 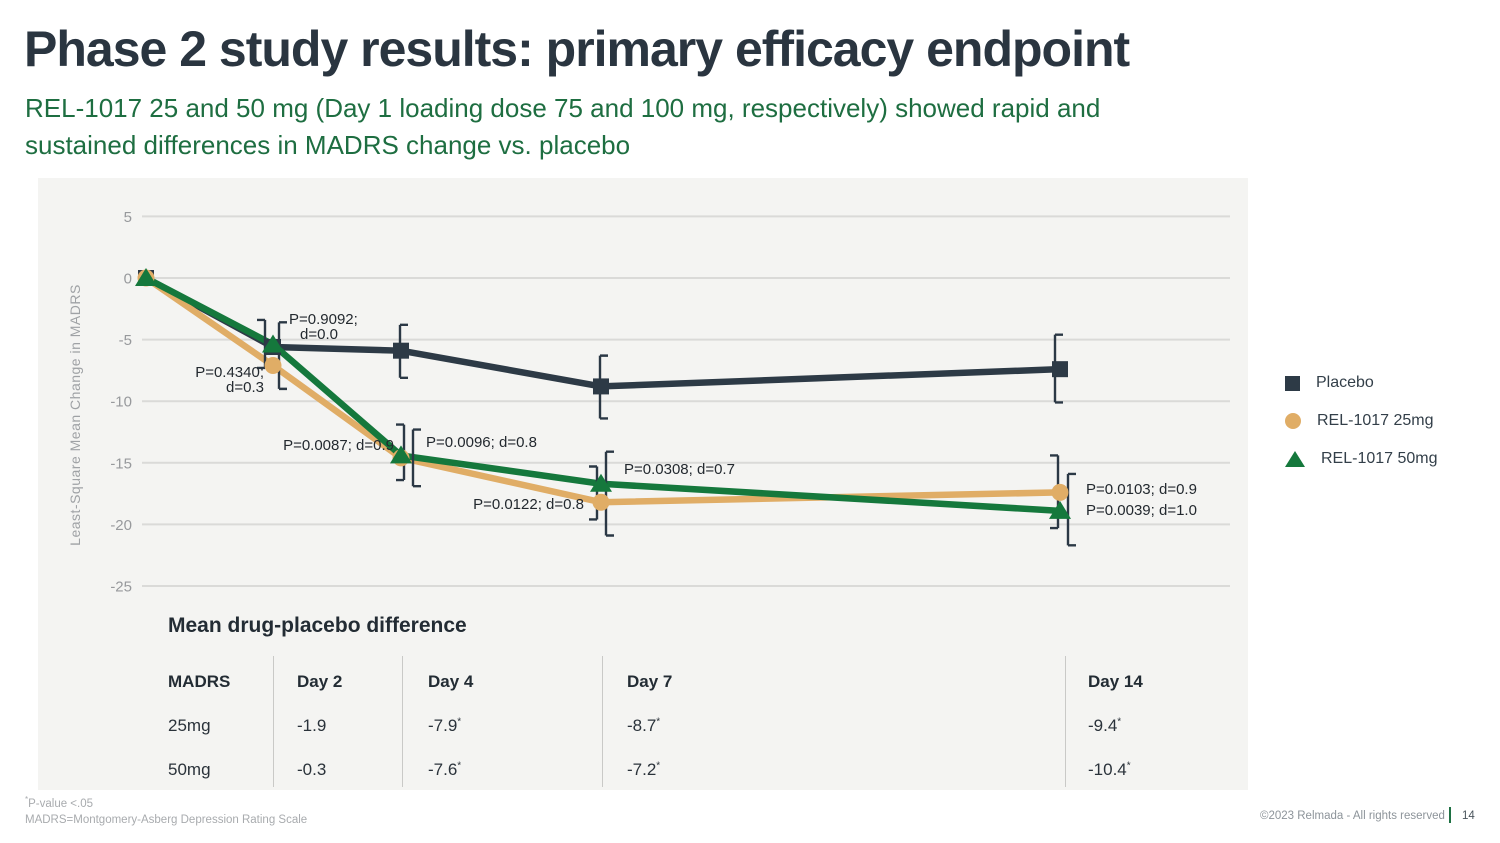 What do you see at coordinates (1105, 725) in the screenshot?
I see `table-cell: -9.4*` at bounding box center [1105, 725].